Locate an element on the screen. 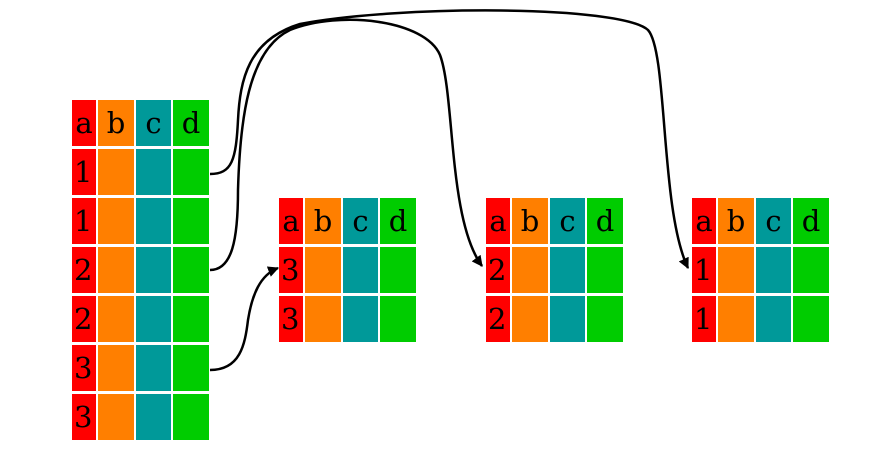 This screenshot has height=470, width=896. table-group-3: a b c d 3 3 is located at coordinates (347, 270).